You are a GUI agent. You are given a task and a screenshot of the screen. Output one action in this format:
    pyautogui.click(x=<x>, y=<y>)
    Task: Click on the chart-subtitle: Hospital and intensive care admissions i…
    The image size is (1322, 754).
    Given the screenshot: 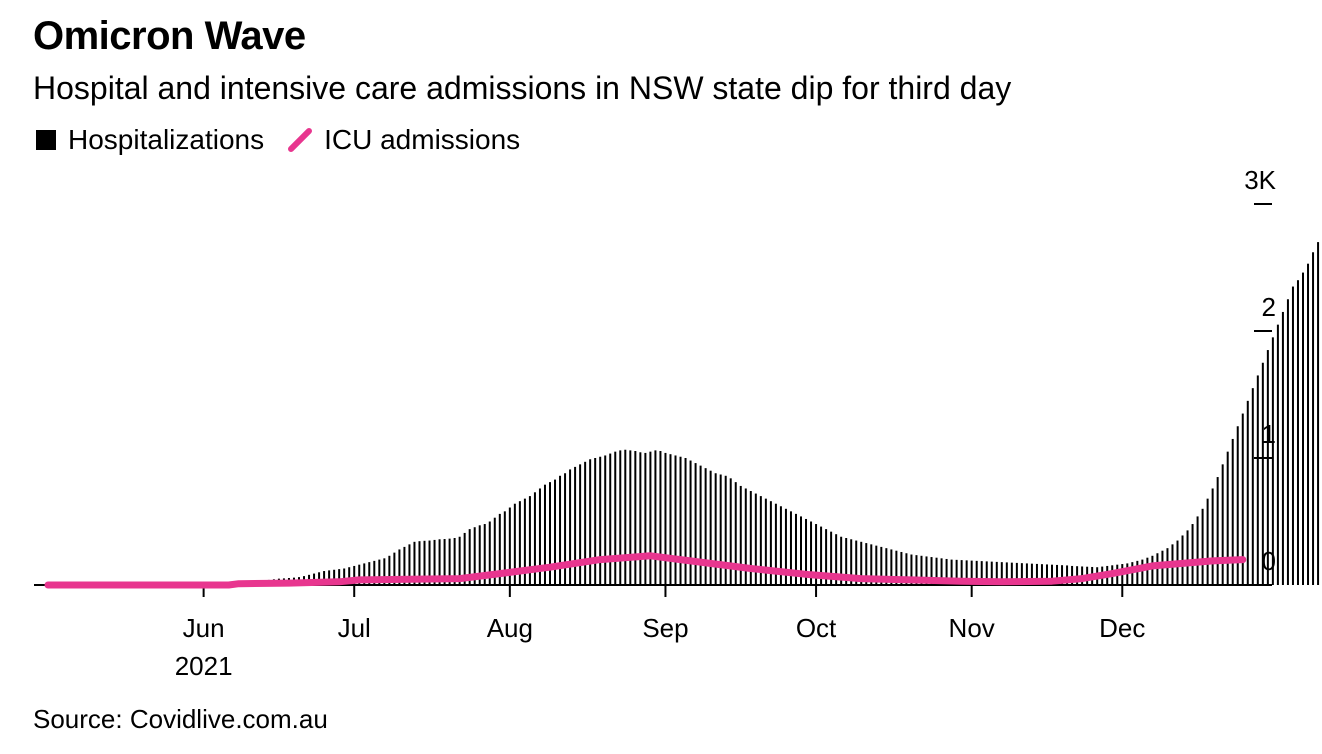 What is the action you would take?
    pyautogui.click(x=522, y=88)
    